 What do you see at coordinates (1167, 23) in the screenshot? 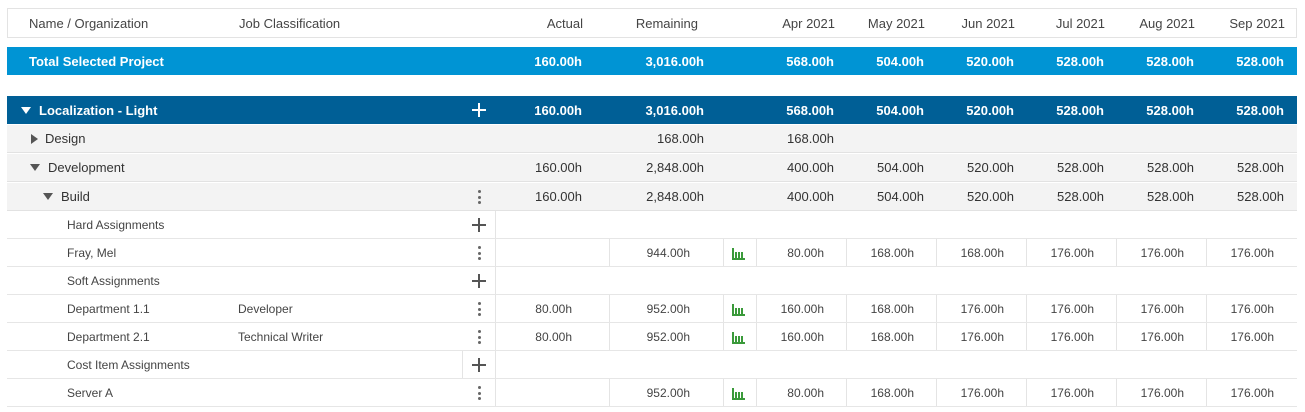
I see `col-aug-2021: Aug 2021` at bounding box center [1167, 23].